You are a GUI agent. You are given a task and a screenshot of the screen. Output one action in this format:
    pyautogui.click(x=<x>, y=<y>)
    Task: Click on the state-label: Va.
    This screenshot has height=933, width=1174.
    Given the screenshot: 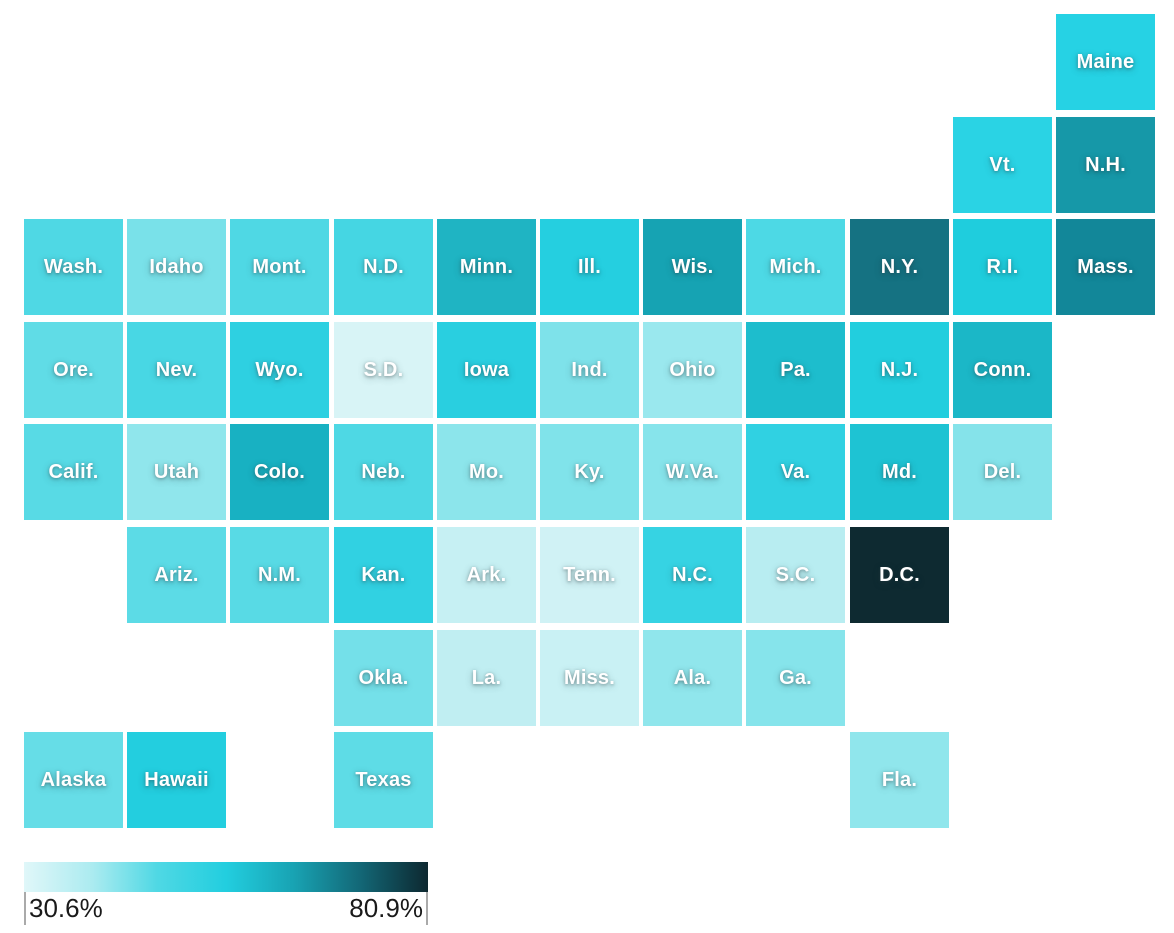 What is the action you would take?
    pyautogui.click(x=795, y=471)
    